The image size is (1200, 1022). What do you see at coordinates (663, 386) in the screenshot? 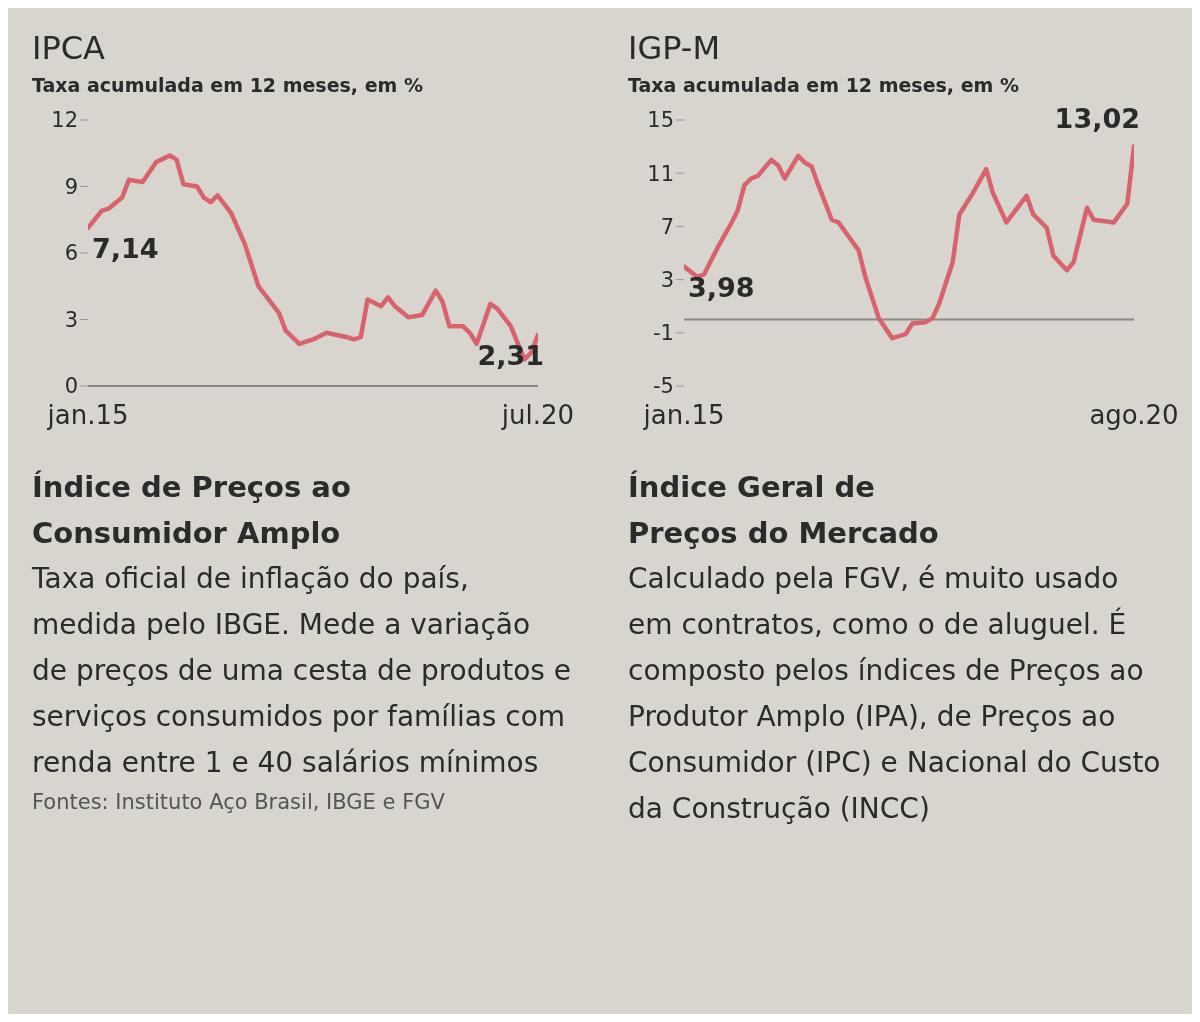
I see `y-tick-label: -5` at bounding box center [663, 386].